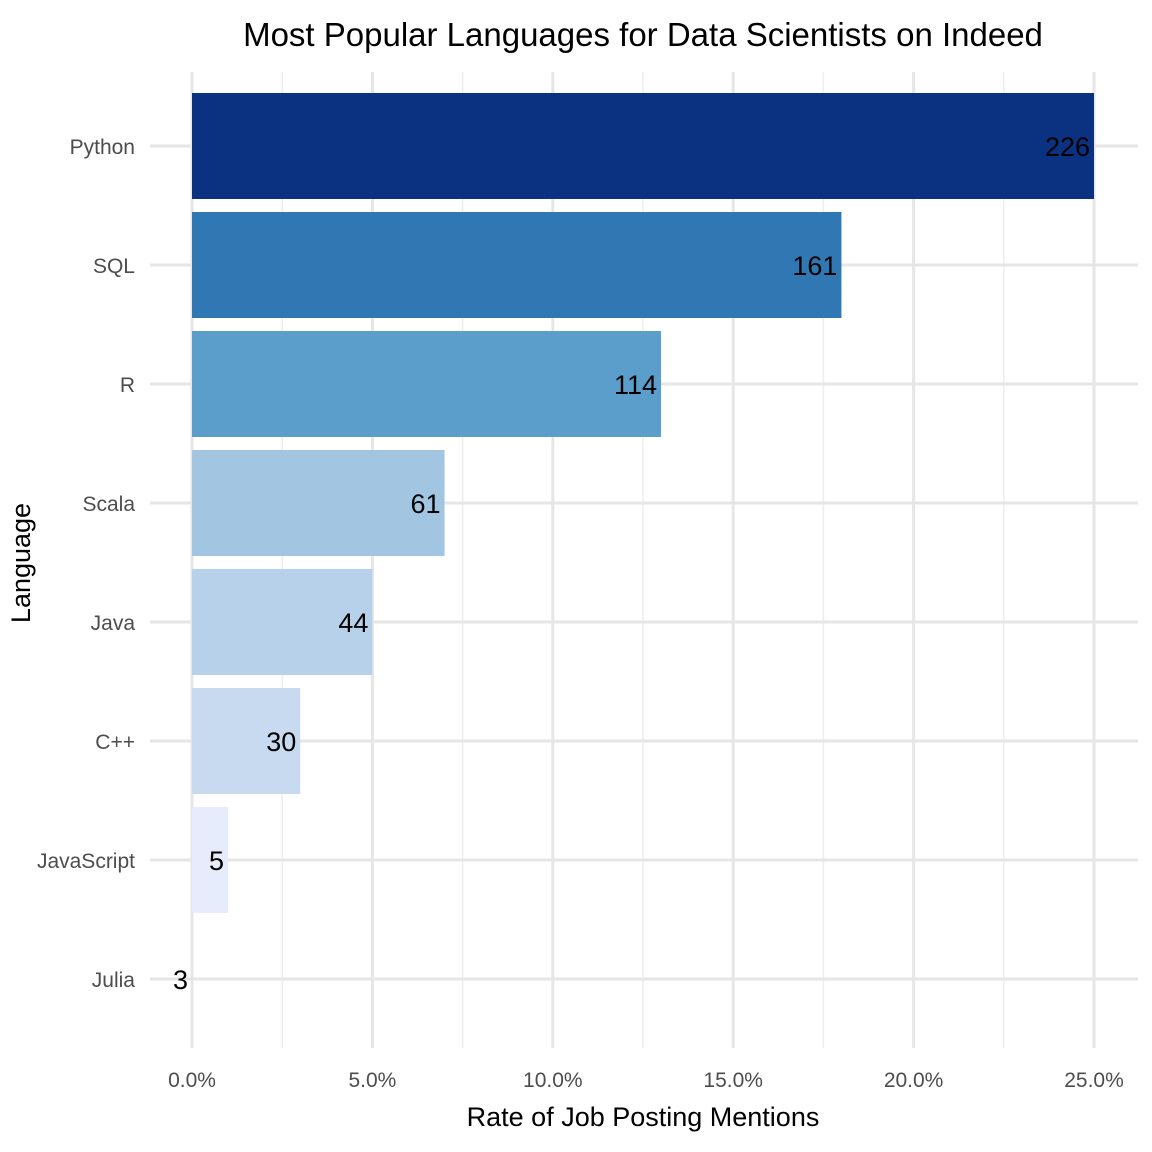  Describe the element at coordinates (635, 385) in the screenshot. I see `data-label: 114` at that location.